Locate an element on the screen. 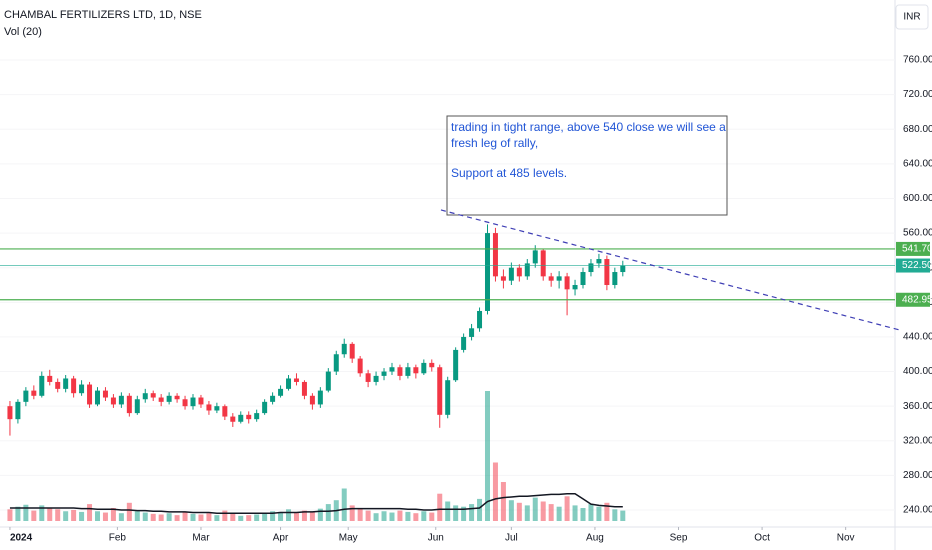 The height and width of the screenshot is (550, 932). y-tick-label: 440.00 is located at coordinates (917, 337).